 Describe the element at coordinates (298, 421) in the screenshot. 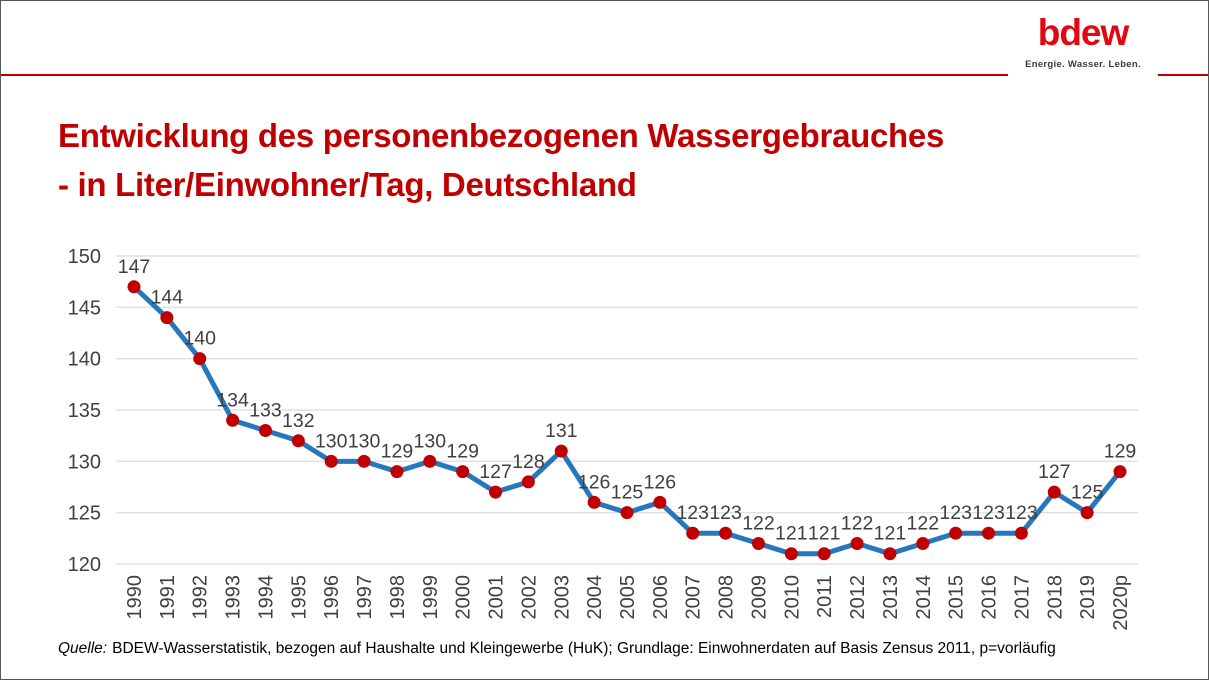

I see `data-label: 132` at that location.